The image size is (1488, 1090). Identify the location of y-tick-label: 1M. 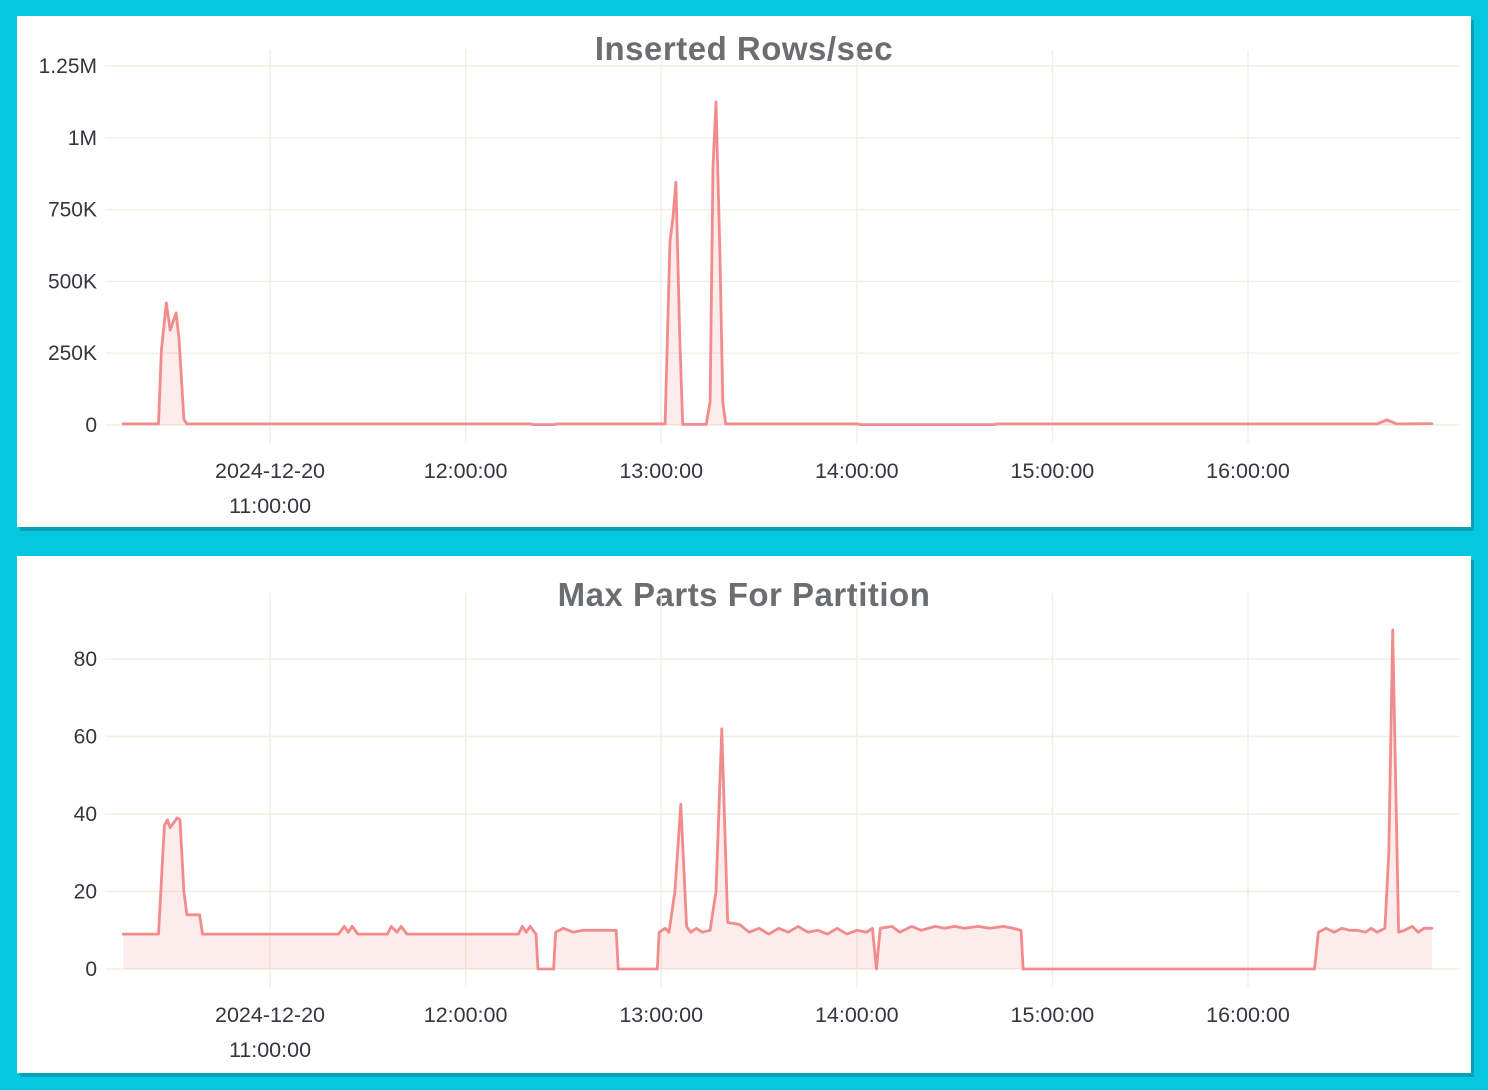
(82, 138).